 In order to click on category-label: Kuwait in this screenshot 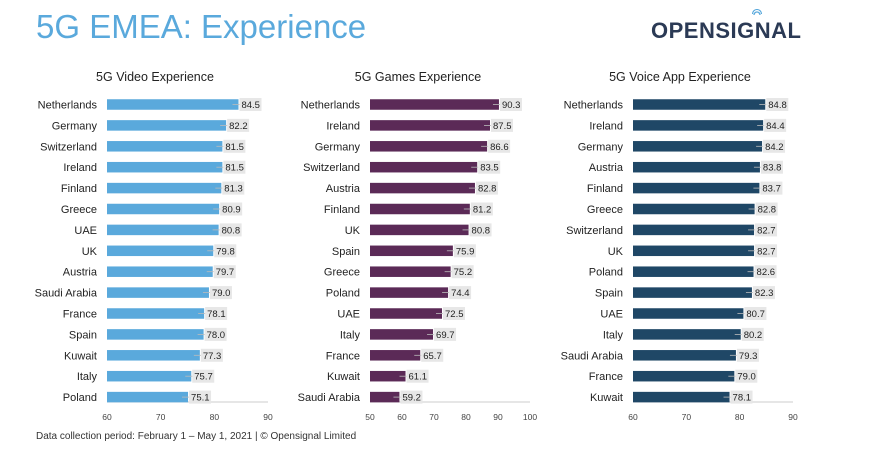, I will do `click(343, 377)`.